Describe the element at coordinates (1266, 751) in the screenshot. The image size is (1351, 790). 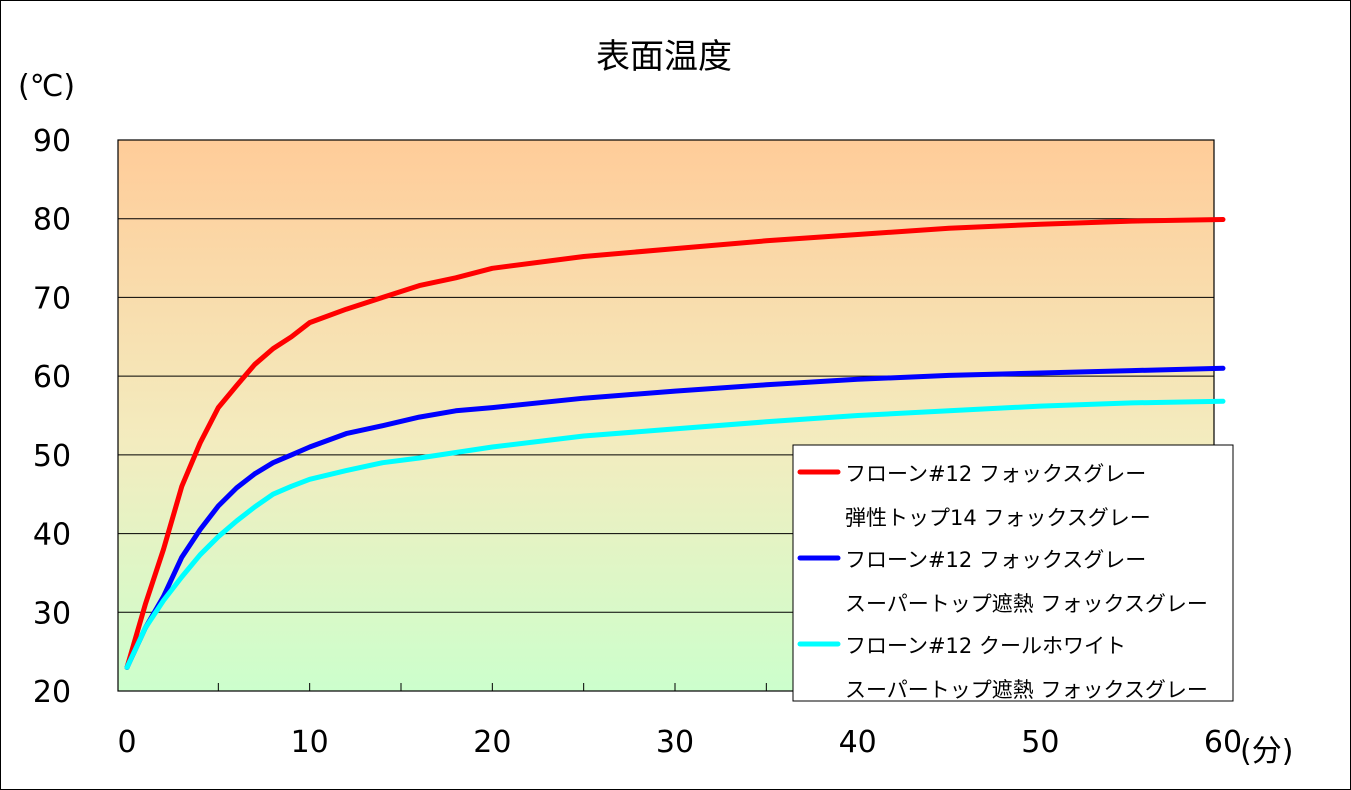
I see `x-axis-unit: (分)` at that location.